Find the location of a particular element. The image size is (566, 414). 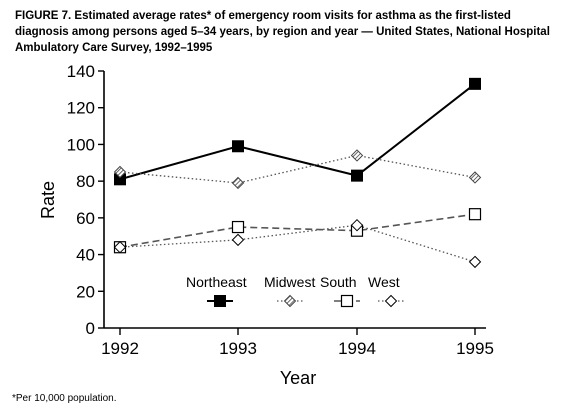

series-line-south is located at coordinates (297, 231).